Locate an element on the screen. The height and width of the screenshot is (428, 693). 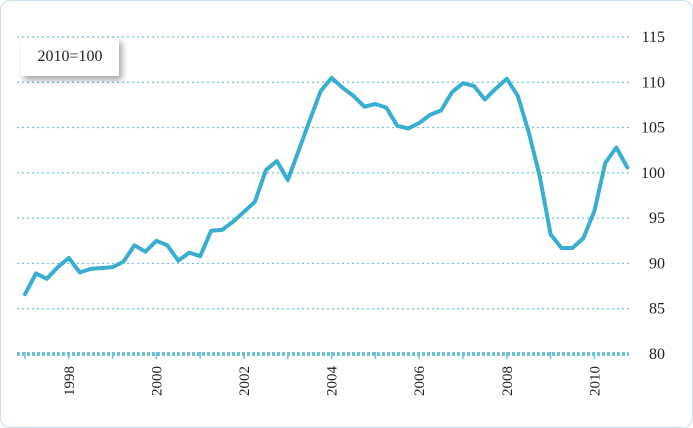
y-tick-label: 95 is located at coordinates (657, 218).